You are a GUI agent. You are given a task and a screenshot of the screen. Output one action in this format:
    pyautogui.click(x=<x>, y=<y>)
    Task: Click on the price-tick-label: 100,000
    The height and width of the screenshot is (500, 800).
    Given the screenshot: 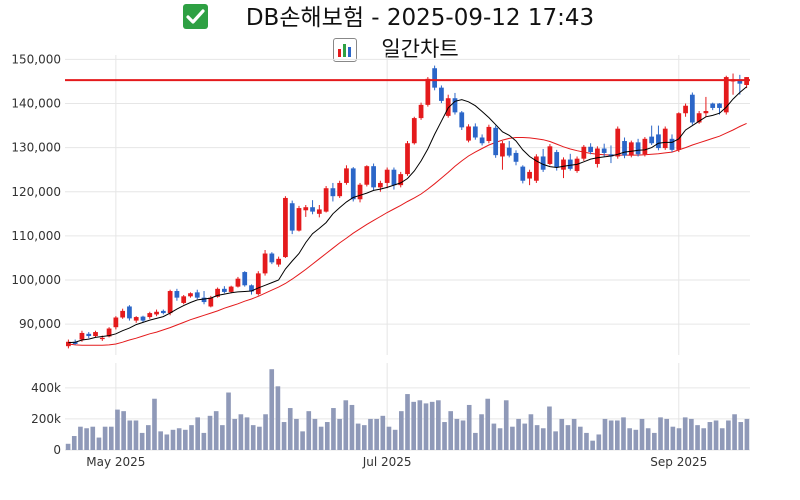 What is the action you would take?
    pyautogui.click(x=36, y=280)
    